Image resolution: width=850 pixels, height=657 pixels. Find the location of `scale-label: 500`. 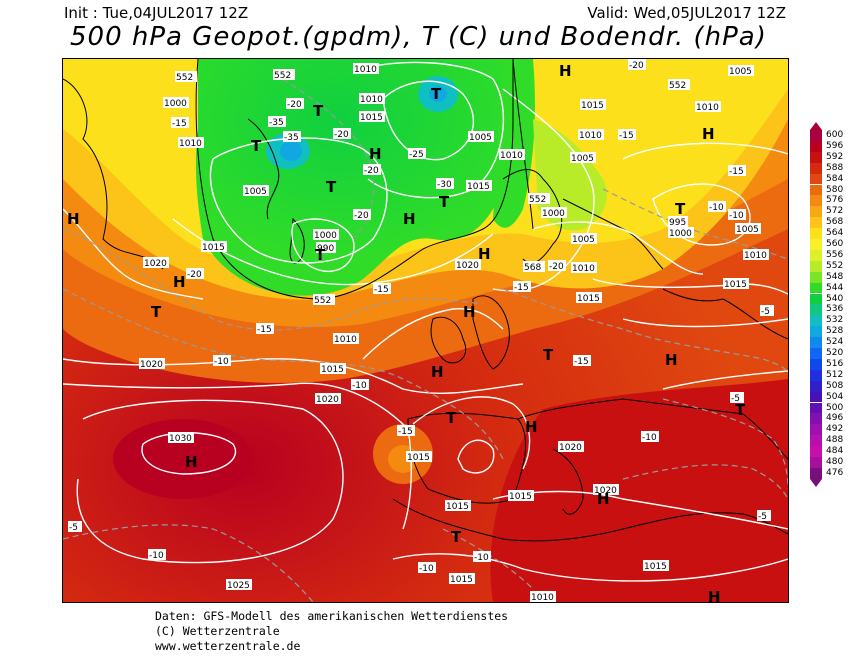

scale-label: 500 is located at coordinates (835, 407).